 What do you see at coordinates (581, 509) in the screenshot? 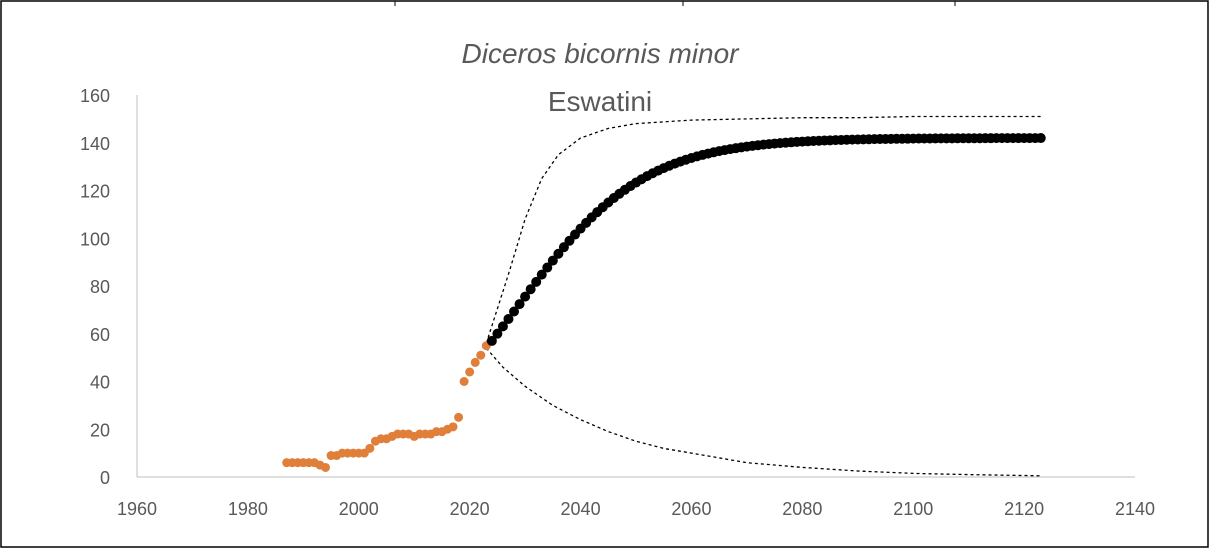
I see `x-tick-label: 2040` at bounding box center [581, 509].